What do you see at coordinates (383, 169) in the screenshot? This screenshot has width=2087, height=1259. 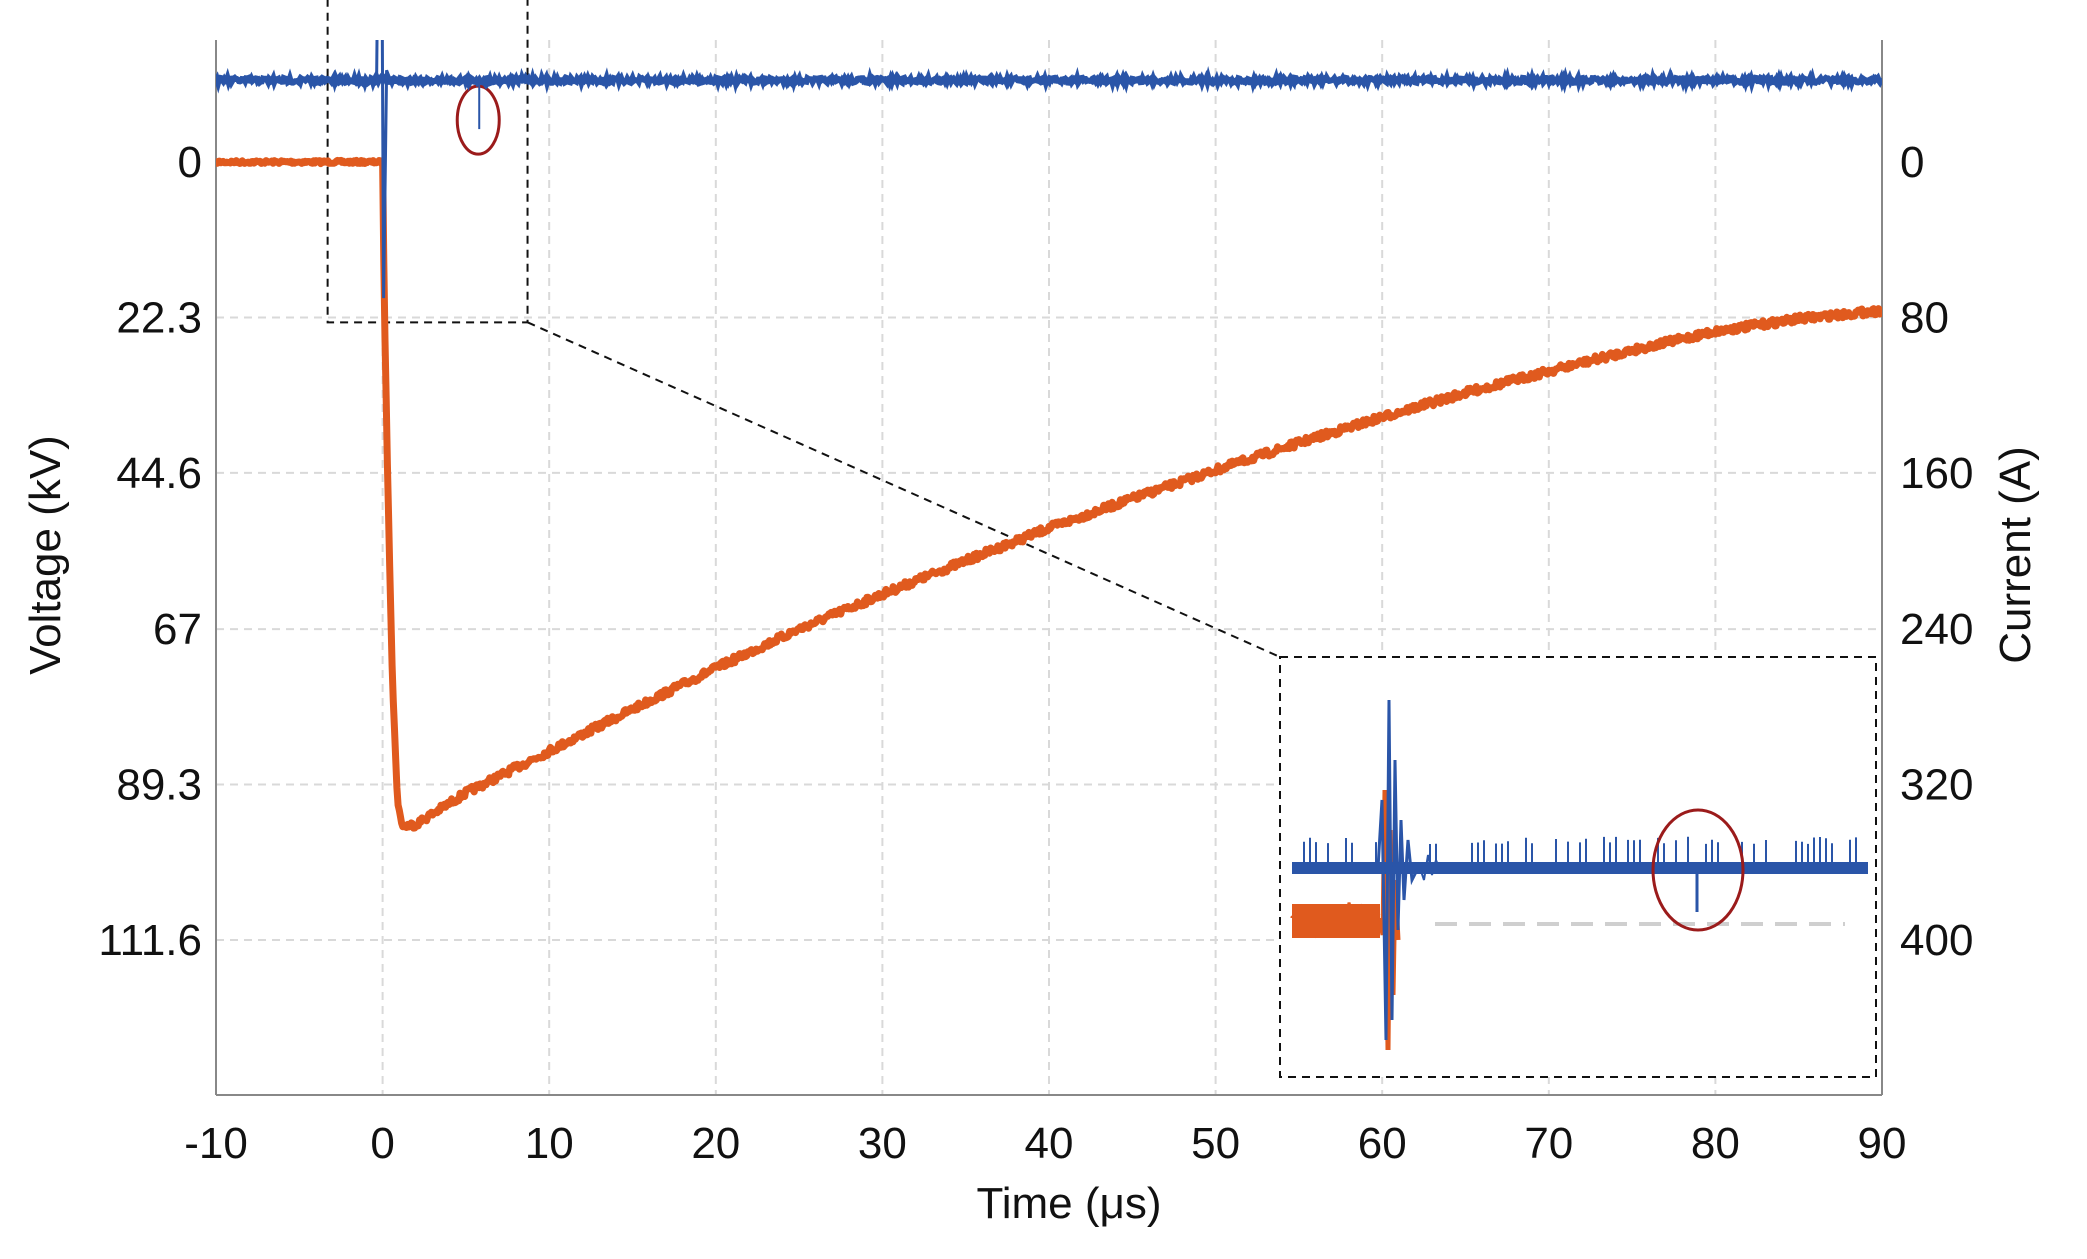 I see `current-spike` at bounding box center [383, 169].